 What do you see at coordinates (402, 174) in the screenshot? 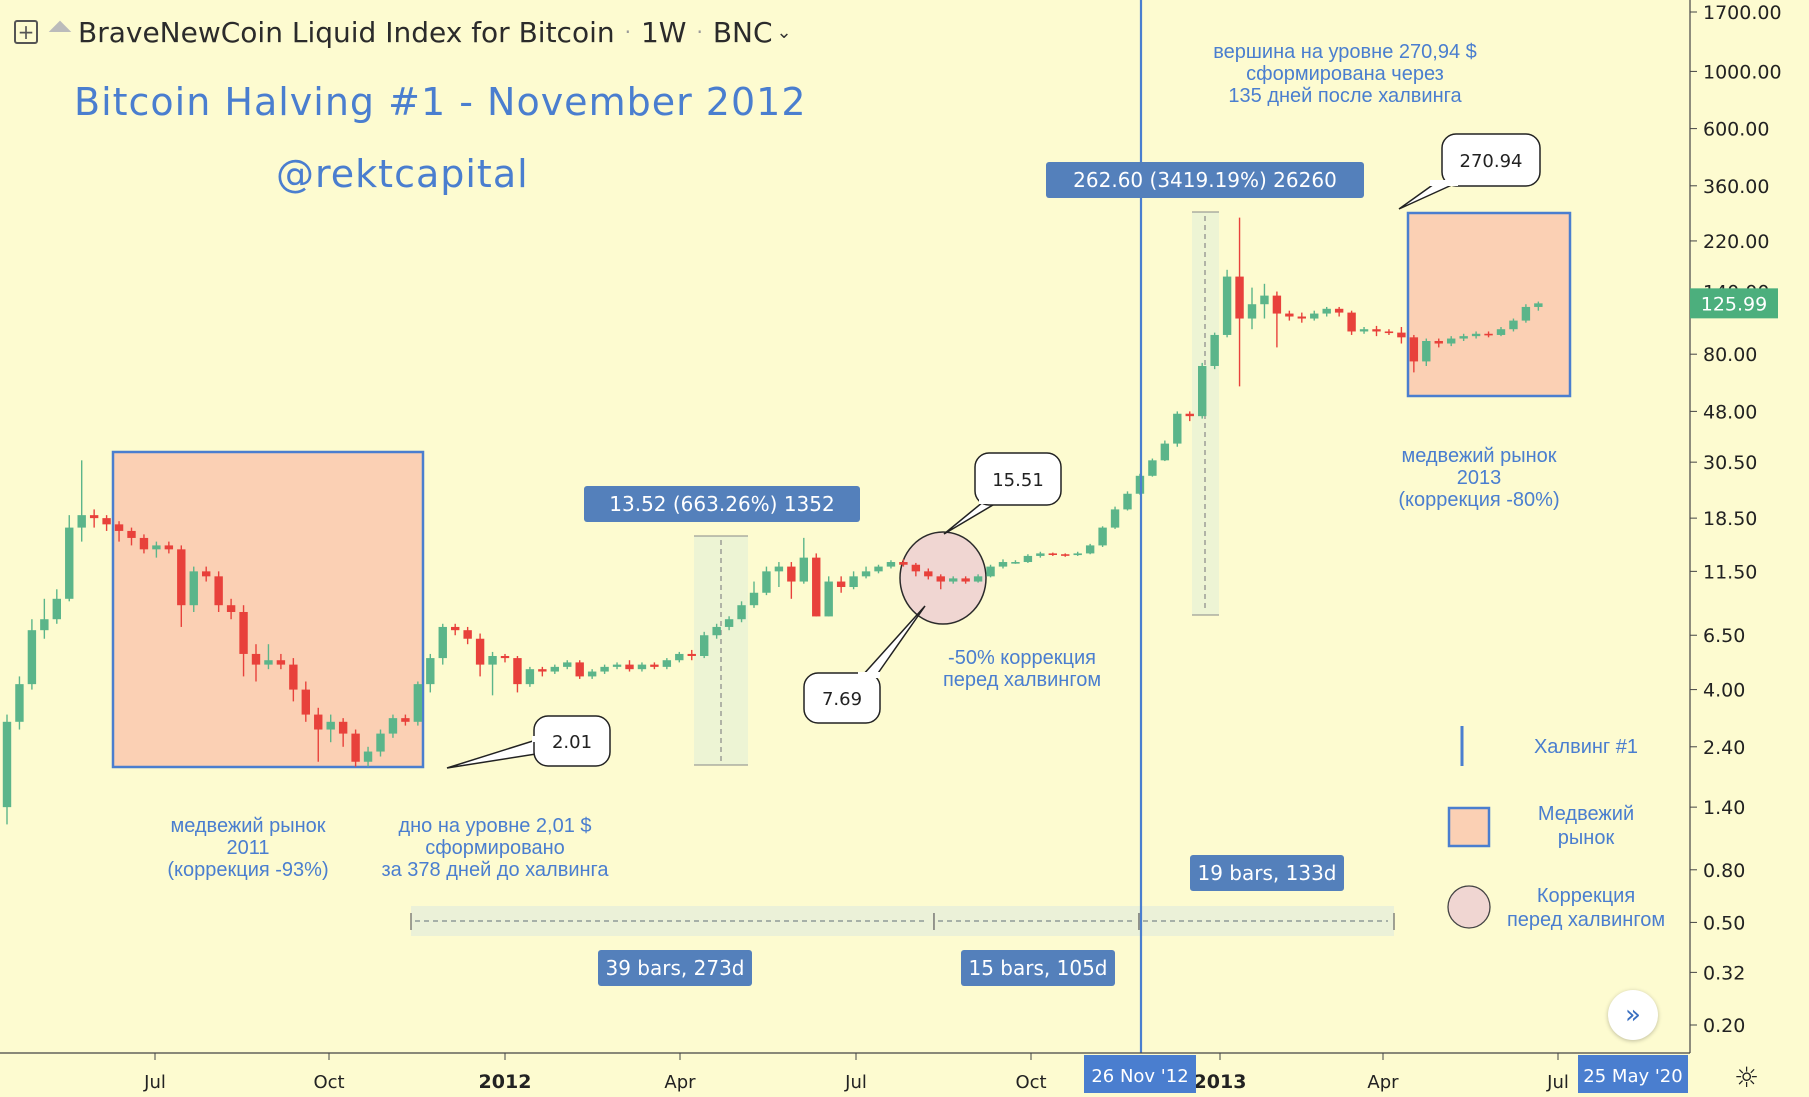
I see `author-handle: @rektcapital` at bounding box center [402, 174].